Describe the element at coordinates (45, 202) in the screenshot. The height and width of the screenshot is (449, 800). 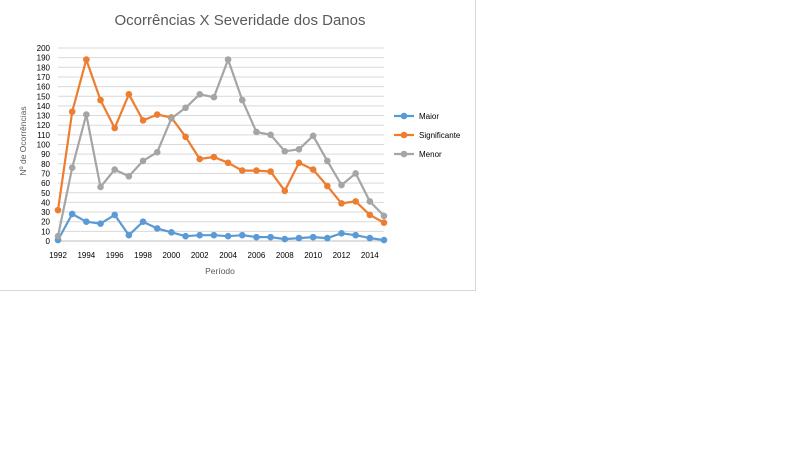
I see `y-tick-label: 40` at that location.